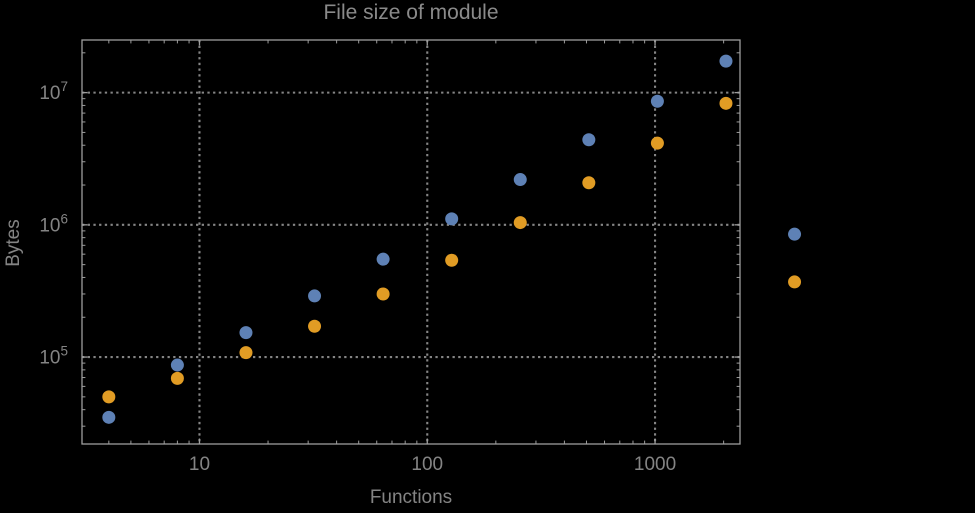  Describe the element at coordinates (53, 223) in the screenshot. I see `y-tick-label: 10⁶` at that location.